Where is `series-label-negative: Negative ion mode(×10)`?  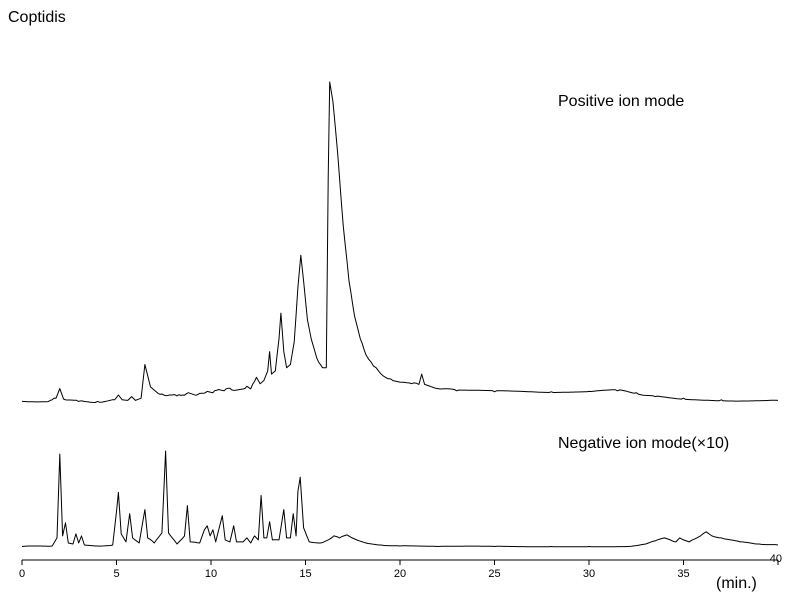 series-label-negative: Negative ion mode(×10) is located at coordinates (643, 443).